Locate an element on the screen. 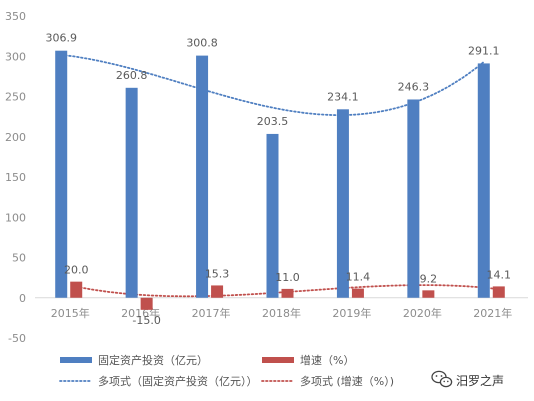 This screenshot has width=534, height=401. wechat-icon is located at coordinates (442, 379).